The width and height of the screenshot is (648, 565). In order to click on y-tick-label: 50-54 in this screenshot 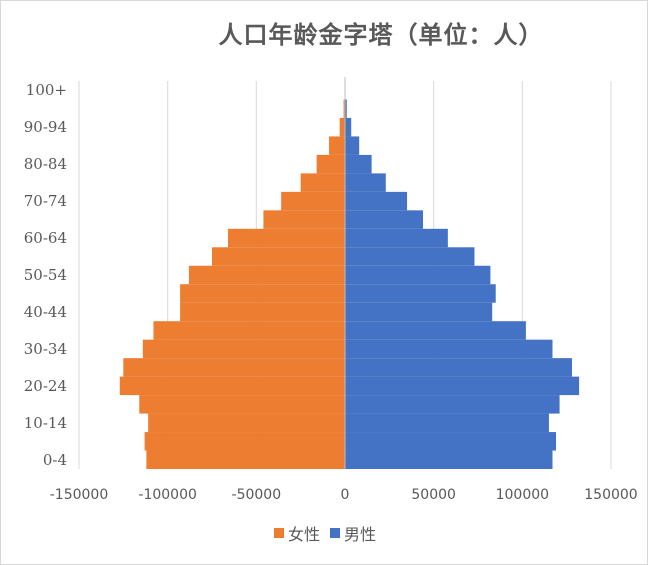, I will do `click(45, 275)`.